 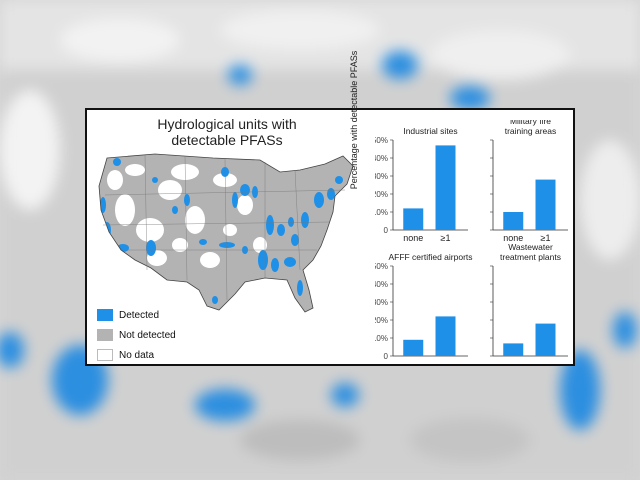 I want to click on legend-swatch-detected, so click(x=105, y=315).